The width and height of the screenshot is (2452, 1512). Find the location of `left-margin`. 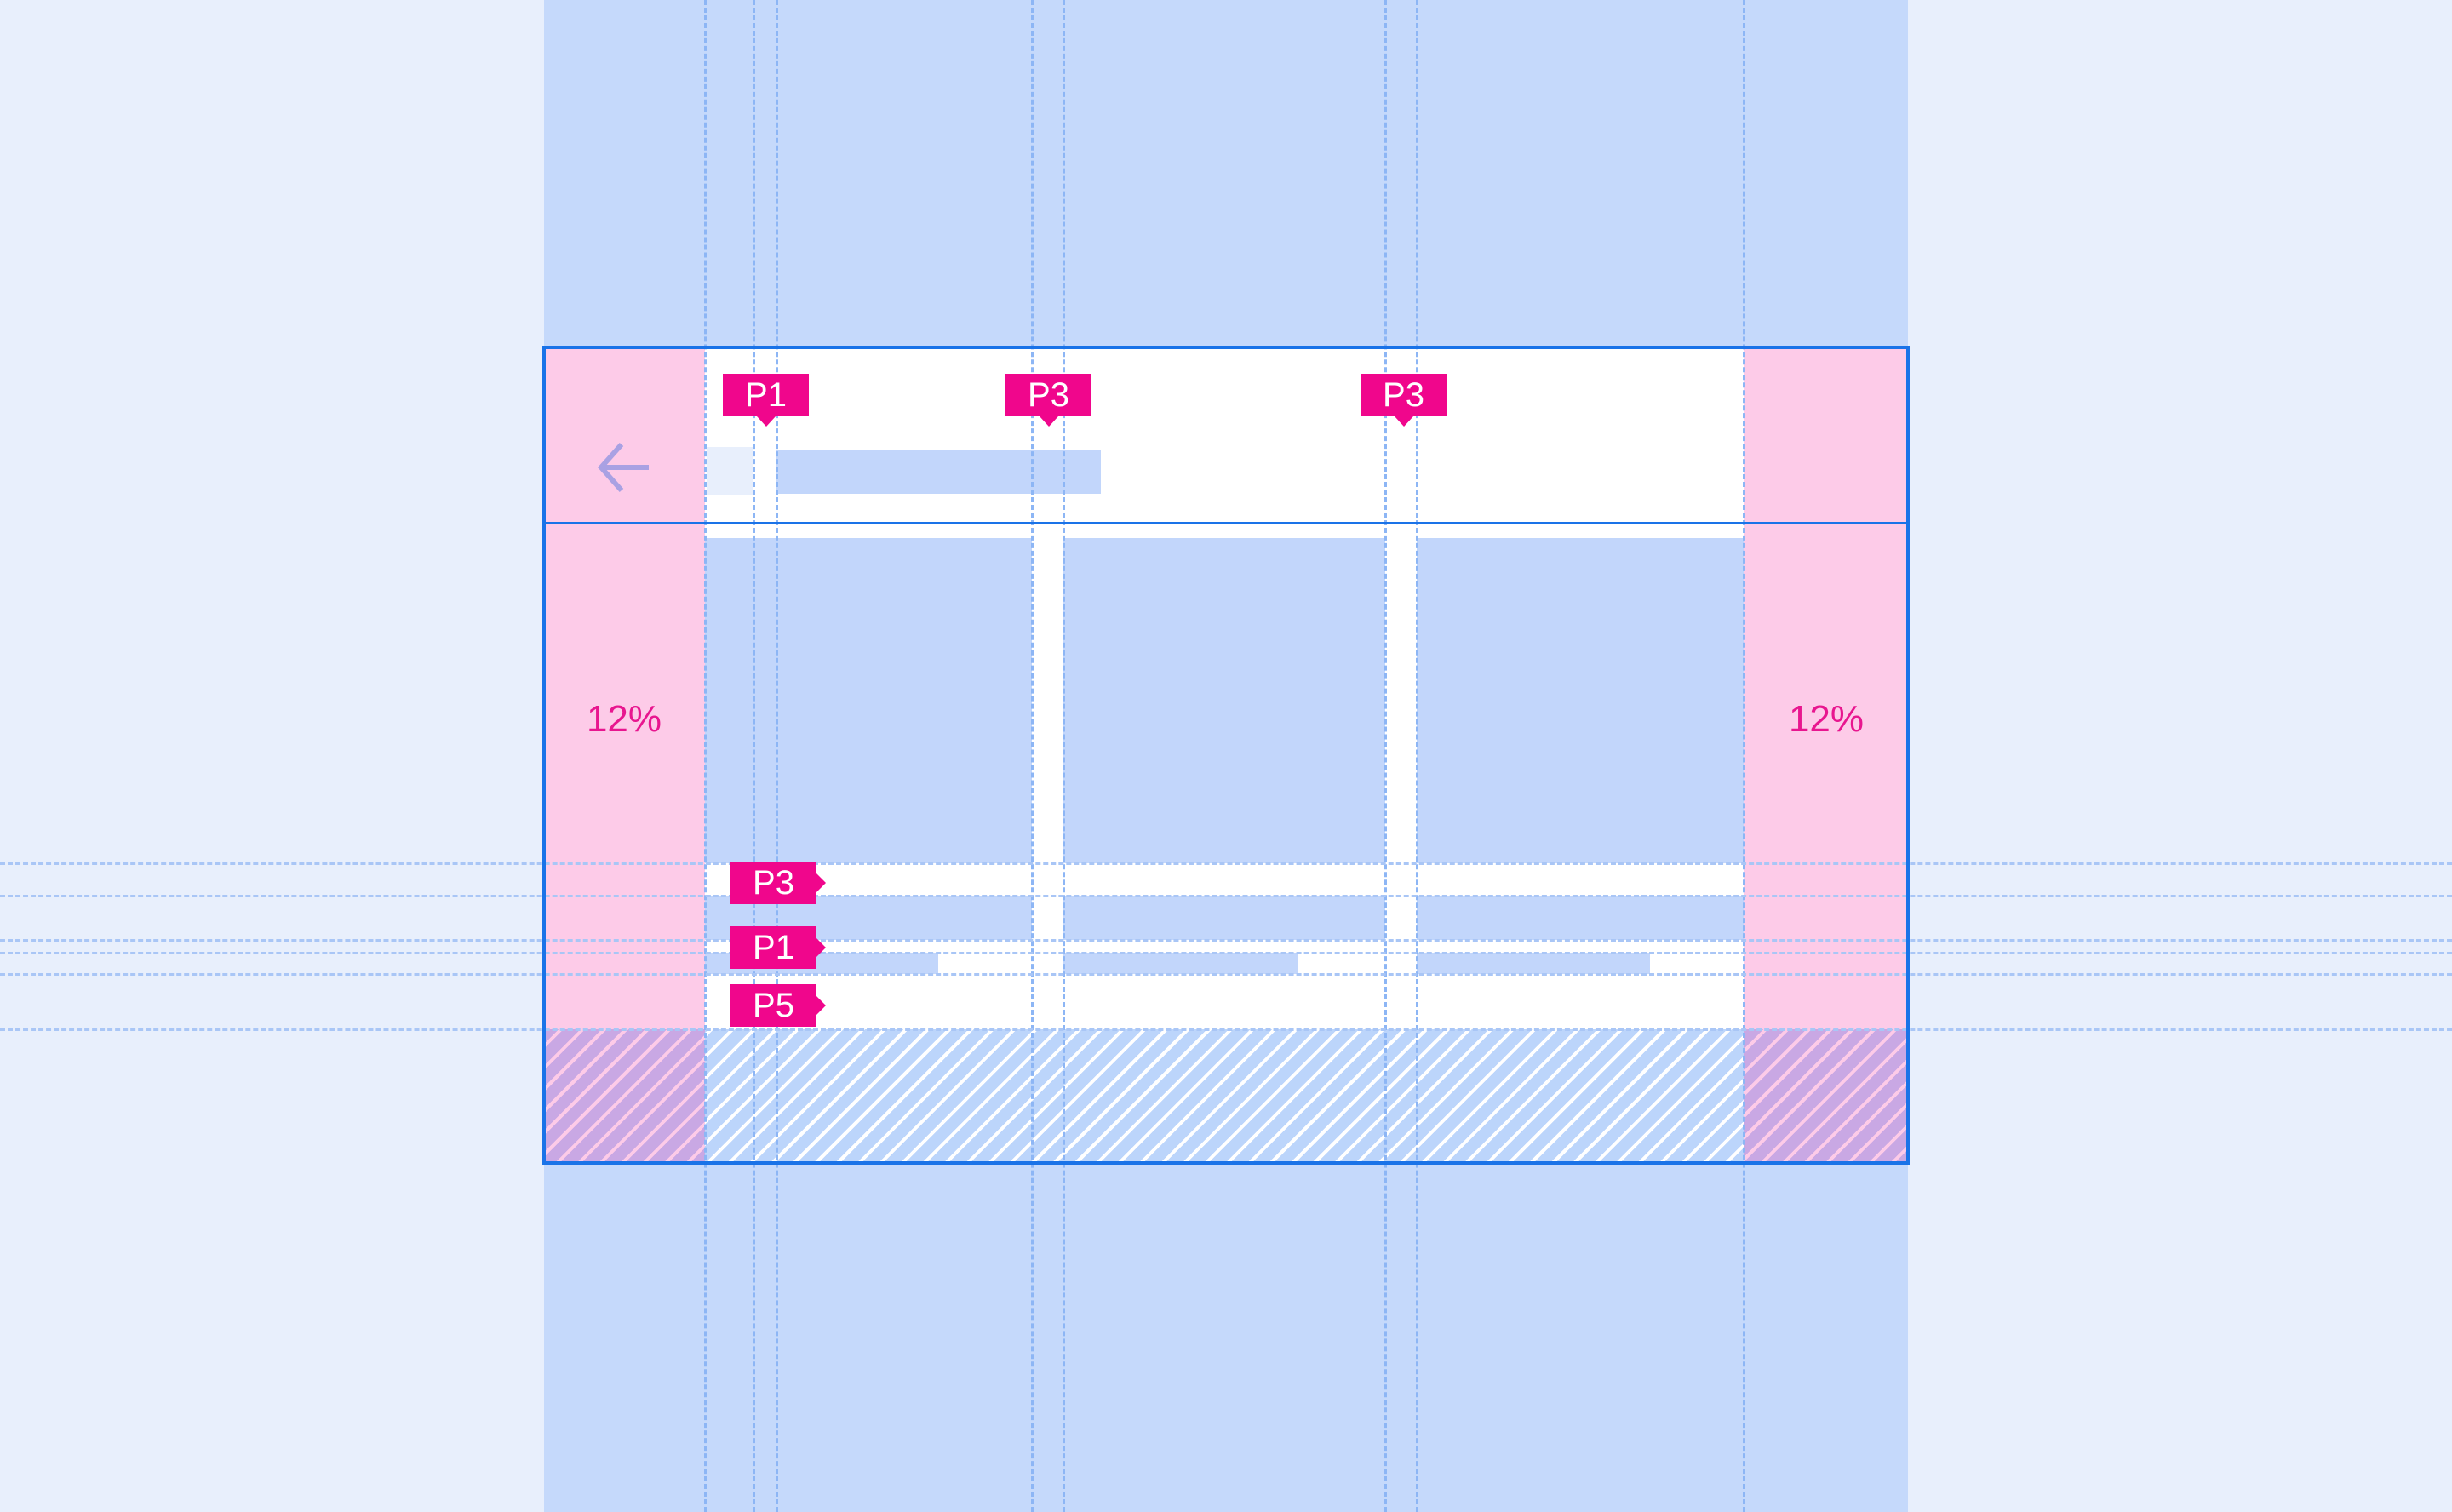

left-margin is located at coordinates (623, 687).